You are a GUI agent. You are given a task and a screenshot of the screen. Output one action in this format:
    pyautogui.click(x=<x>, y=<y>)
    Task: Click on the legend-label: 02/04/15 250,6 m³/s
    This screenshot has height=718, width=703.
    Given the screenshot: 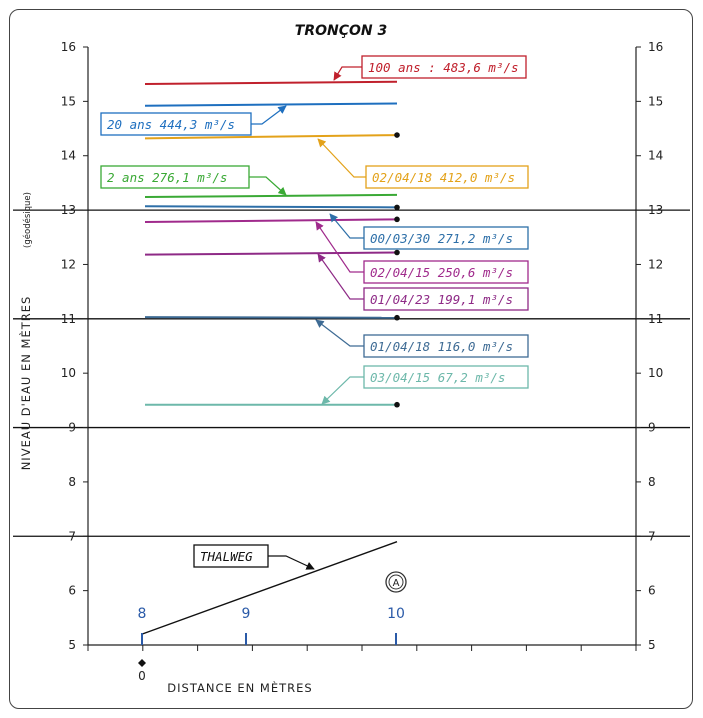 What is the action you would take?
    pyautogui.click(x=441, y=272)
    